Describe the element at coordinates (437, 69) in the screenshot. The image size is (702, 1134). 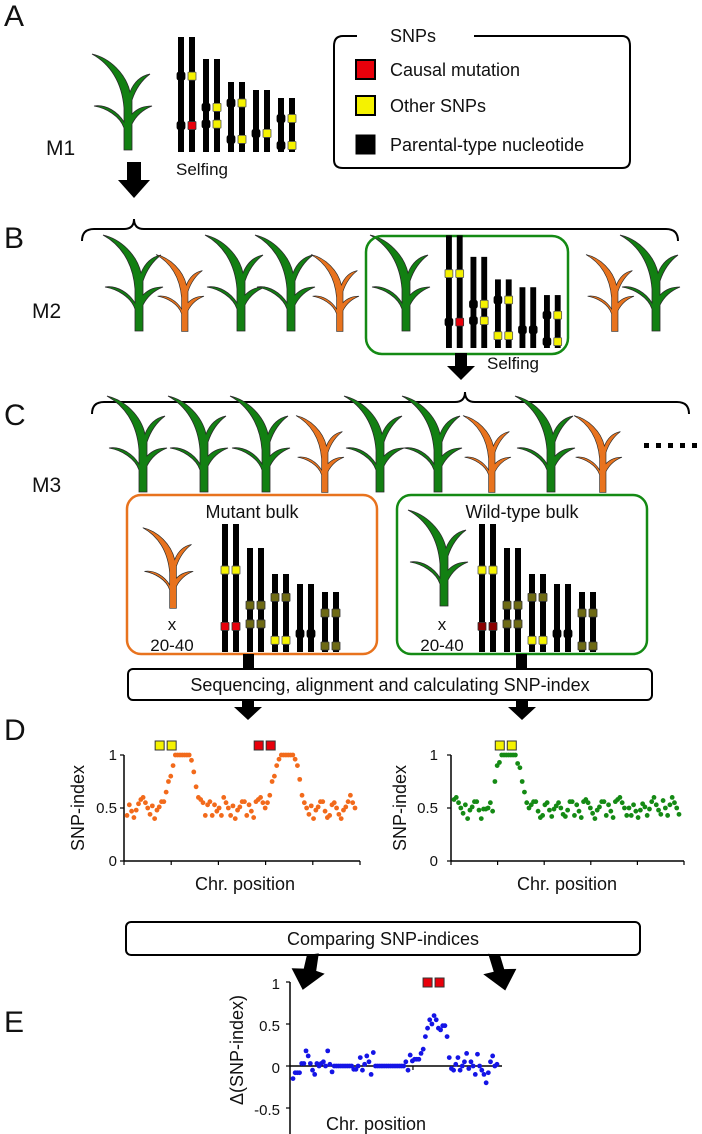
I see `legend-item-causal: Causal mutation` at that location.